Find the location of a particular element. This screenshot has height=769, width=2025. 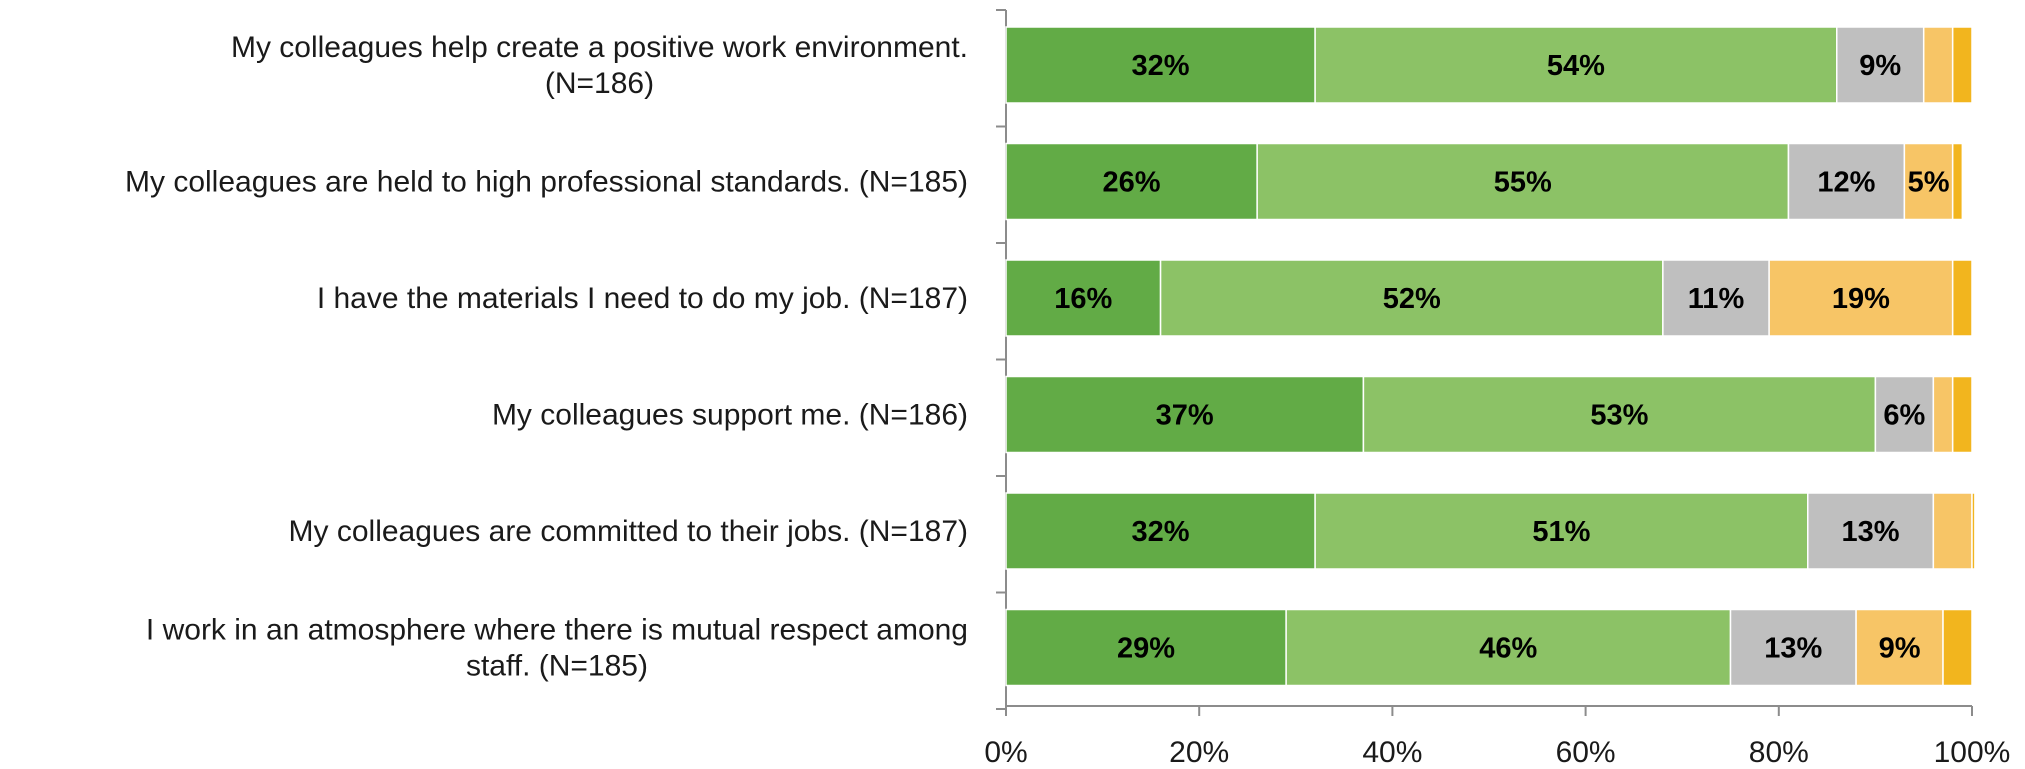

data-label: 53% is located at coordinates (1619, 416).